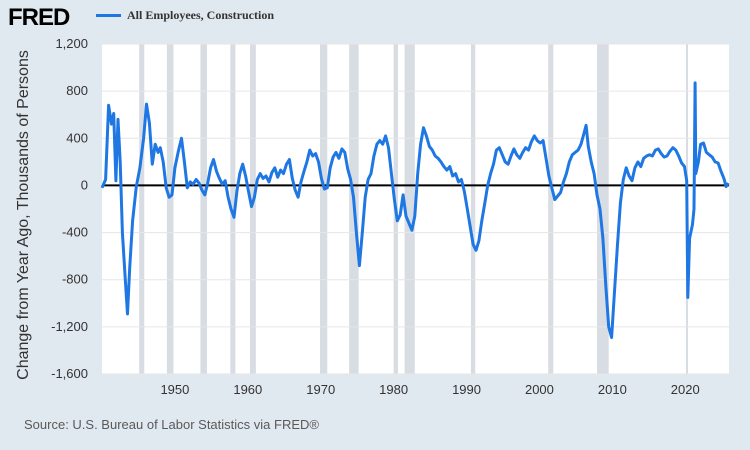  I want to click on y-tick-label: -1,200, so click(69, 326).